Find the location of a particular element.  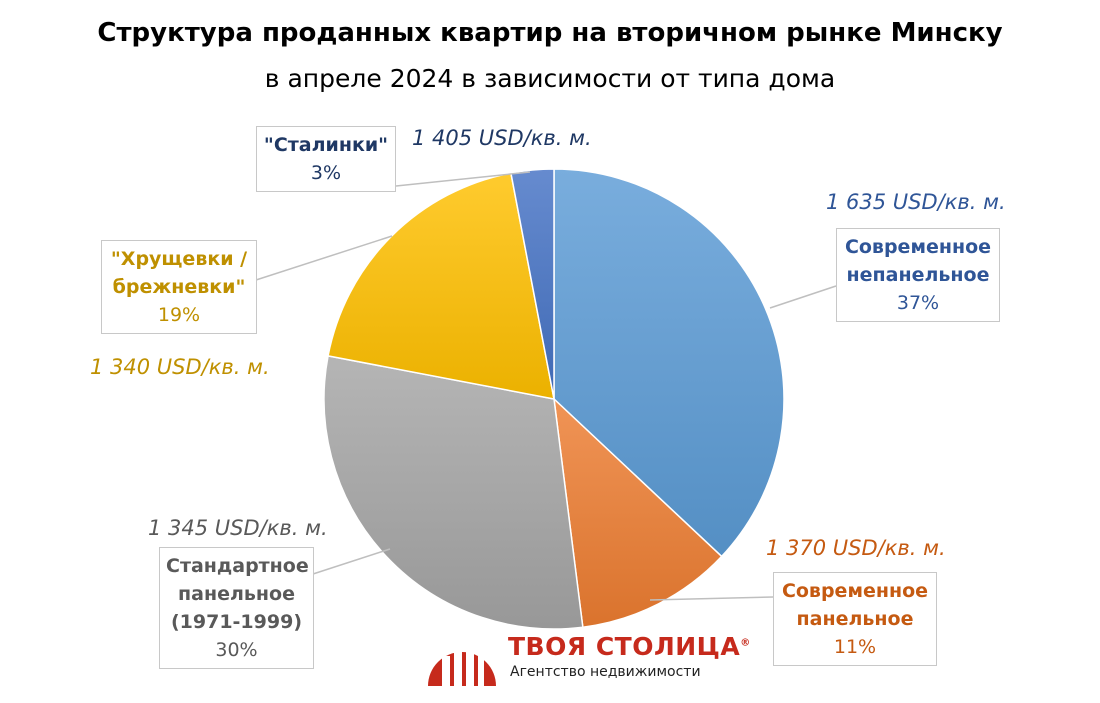

price-label-standard-panel: 1 345 USD/кв. м. is located at coordinates (238, 528).